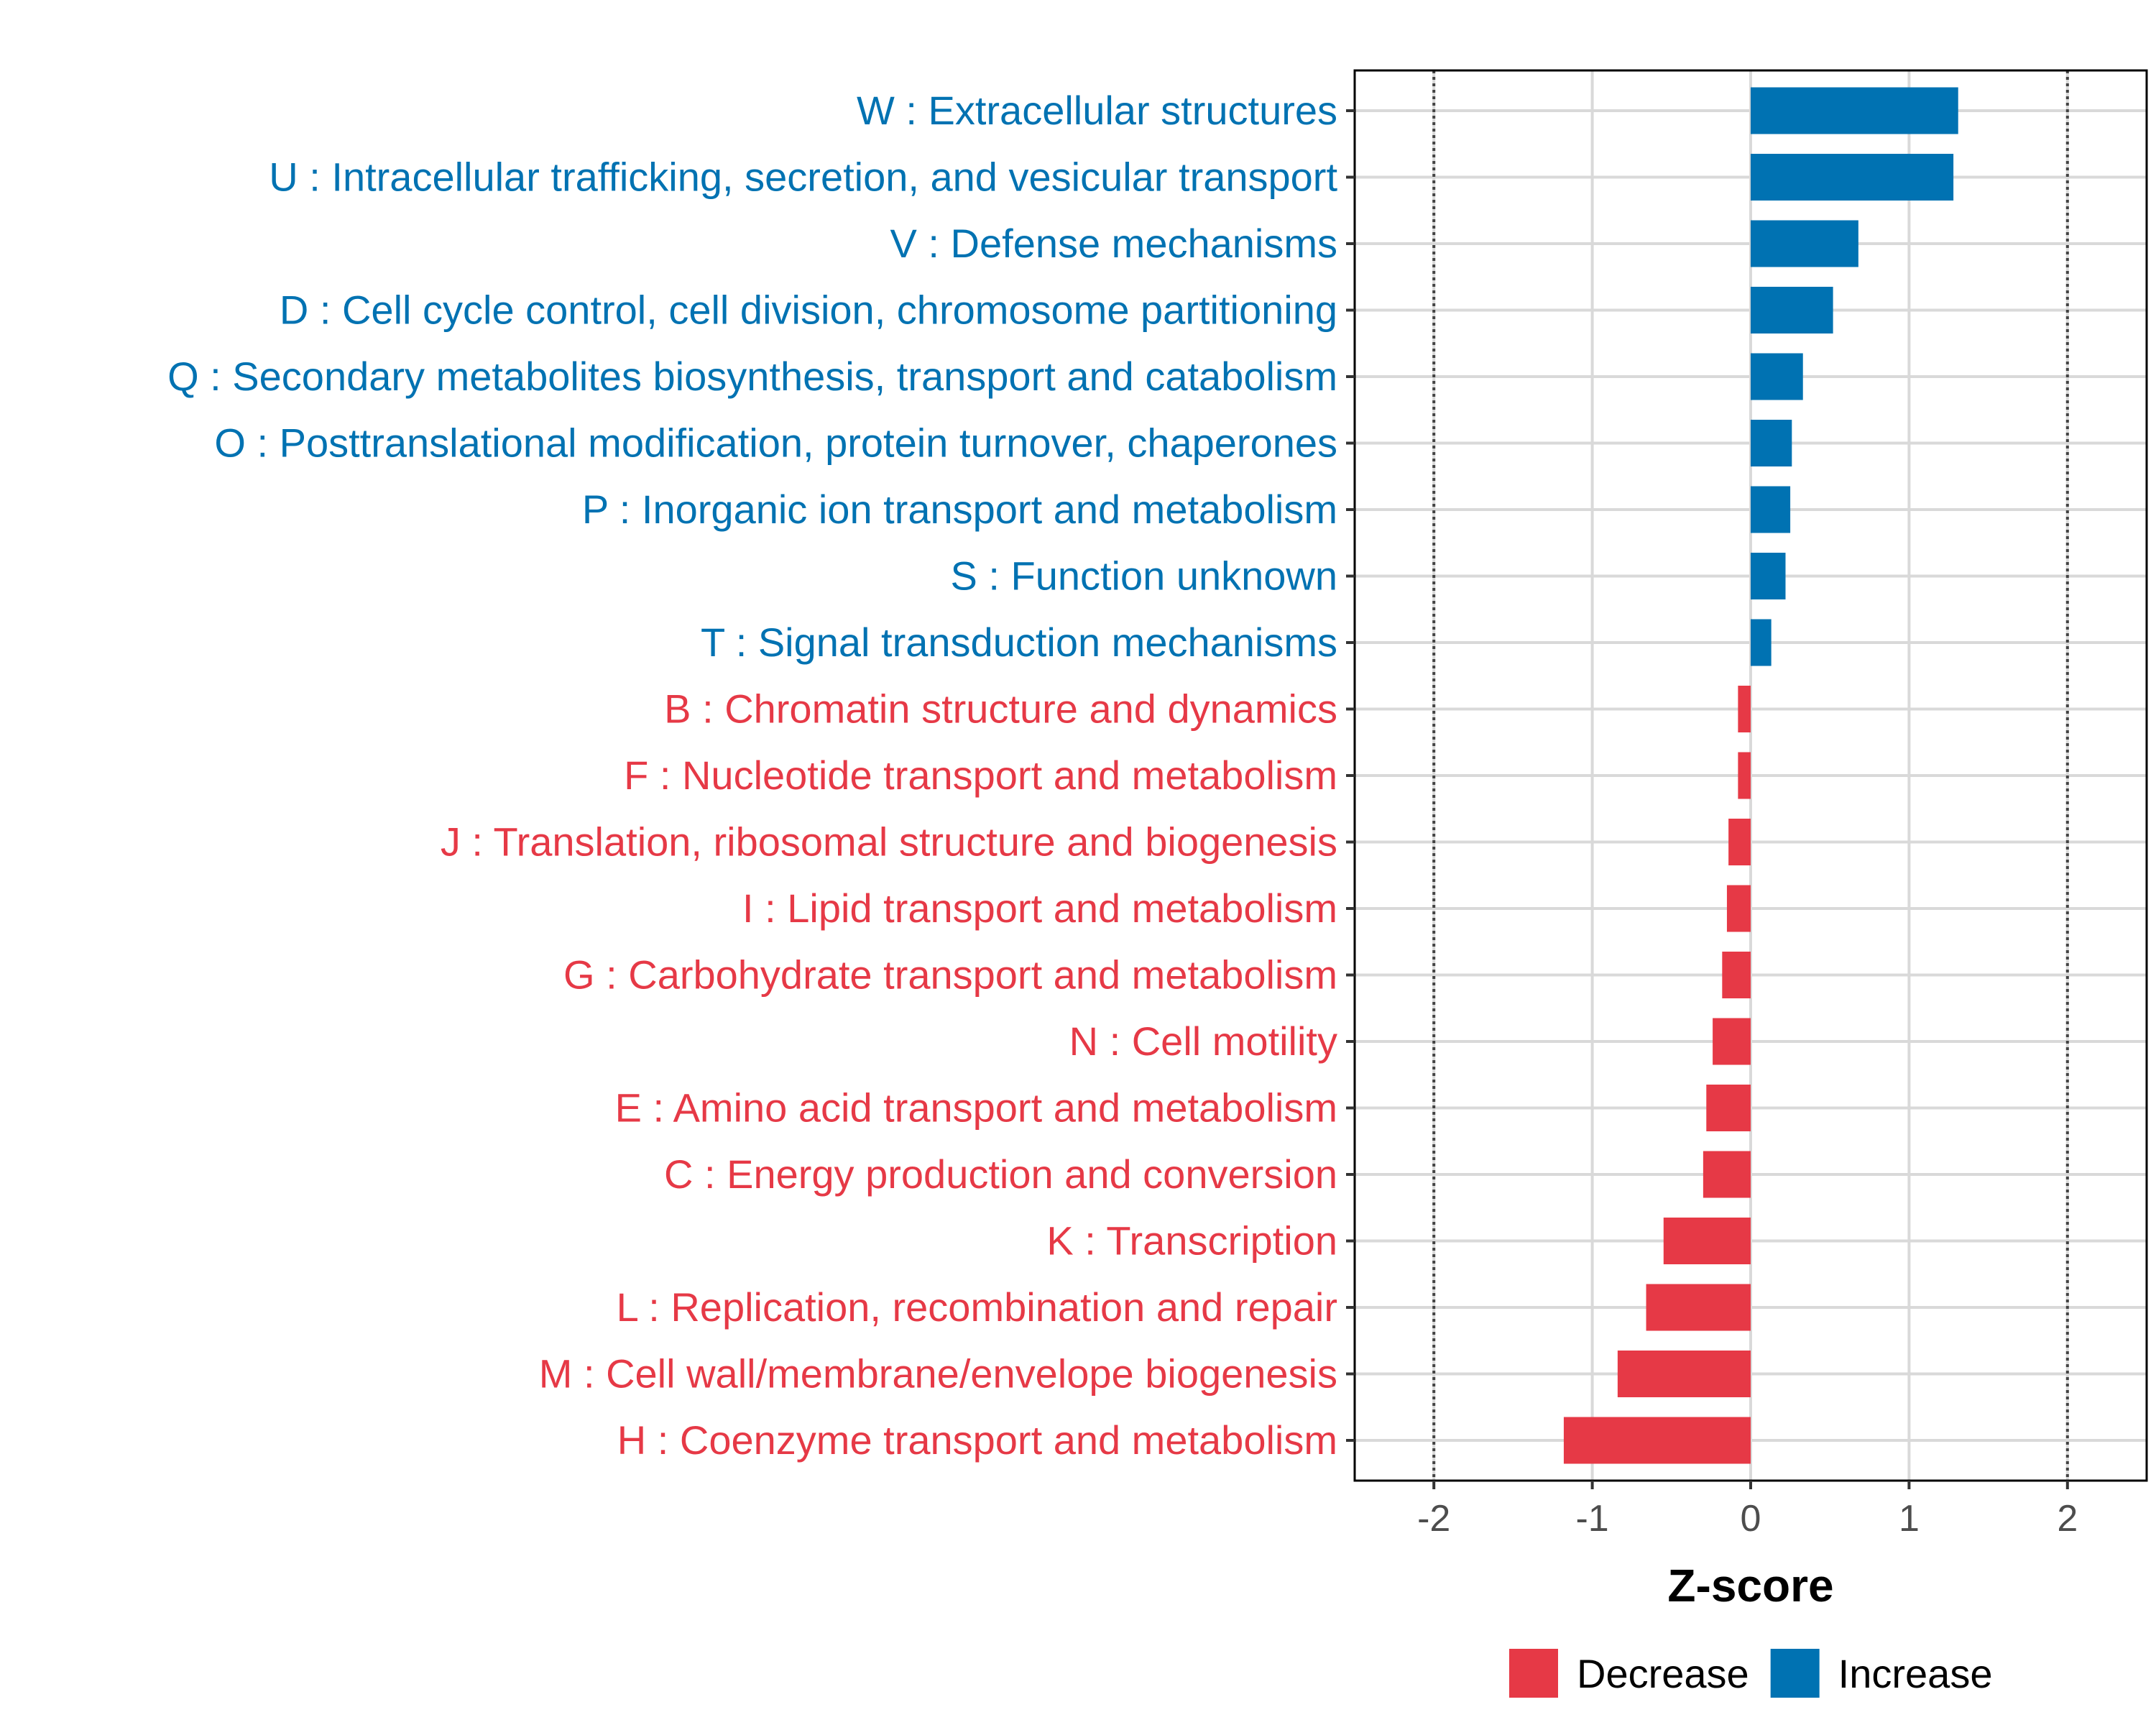 The image size is (2156, 1725). Describe the element at coordinates (1143, 576) in the screenshot. I see `category-label: S : Function unknown` at that location.